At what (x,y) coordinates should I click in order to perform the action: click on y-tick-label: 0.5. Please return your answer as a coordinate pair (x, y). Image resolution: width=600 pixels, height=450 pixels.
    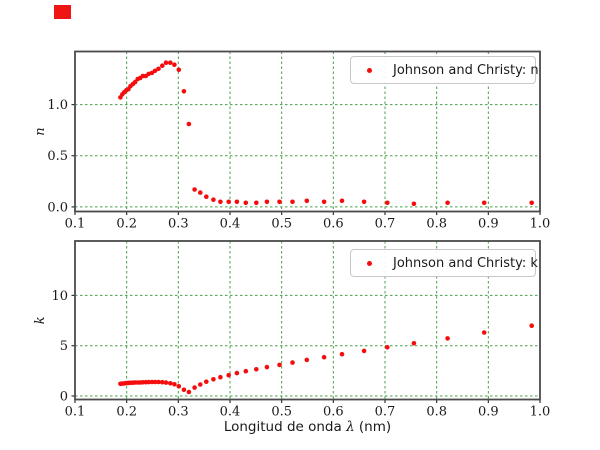
    Looking at the image, I should click on (57, 156).